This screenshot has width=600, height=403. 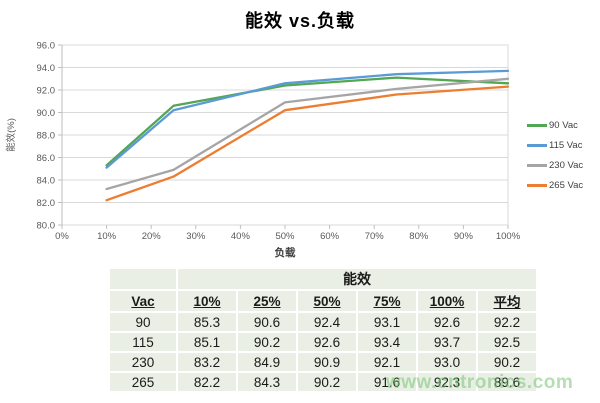 What do you see at coordinates (267, 362) in the screenshot?
I see `table-cell: 84.9` at bounding box center [267, 362].